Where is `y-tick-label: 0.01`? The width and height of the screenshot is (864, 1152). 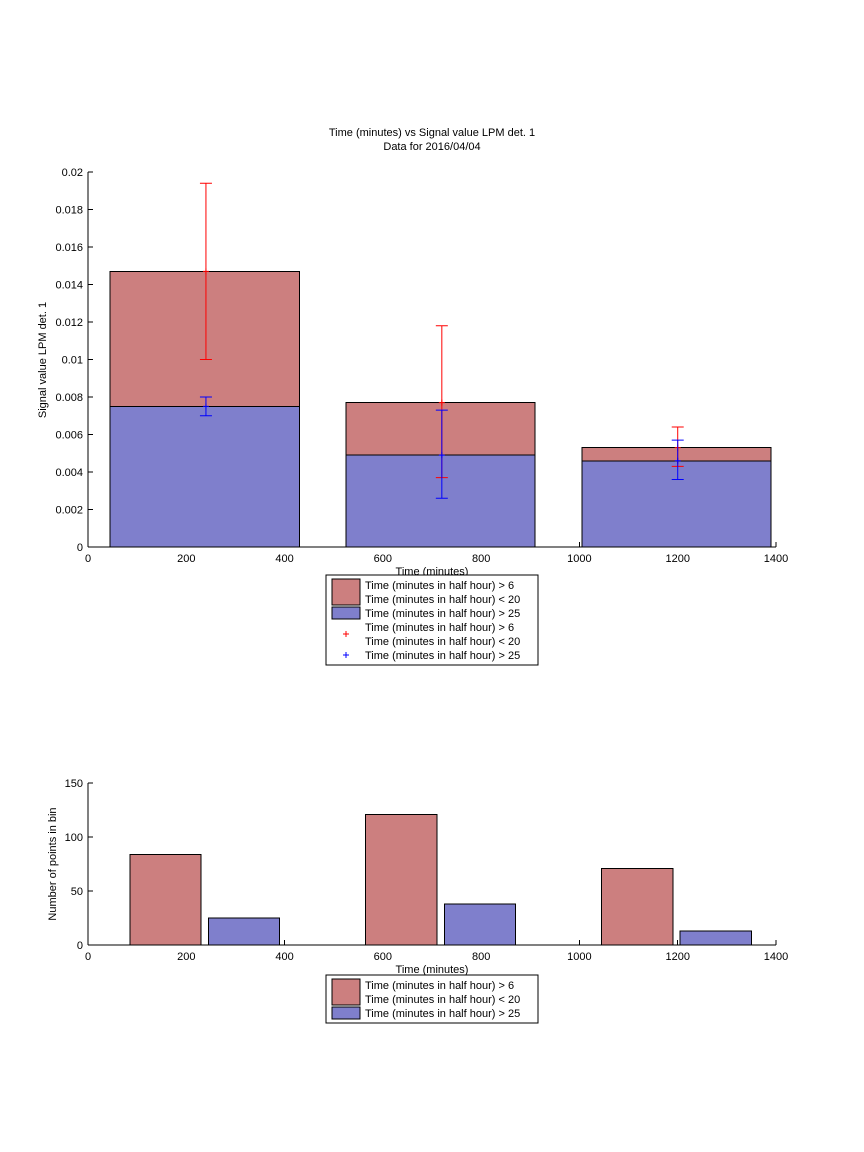
y-tick-label: 0.01 is located at coordinates (72, 361).